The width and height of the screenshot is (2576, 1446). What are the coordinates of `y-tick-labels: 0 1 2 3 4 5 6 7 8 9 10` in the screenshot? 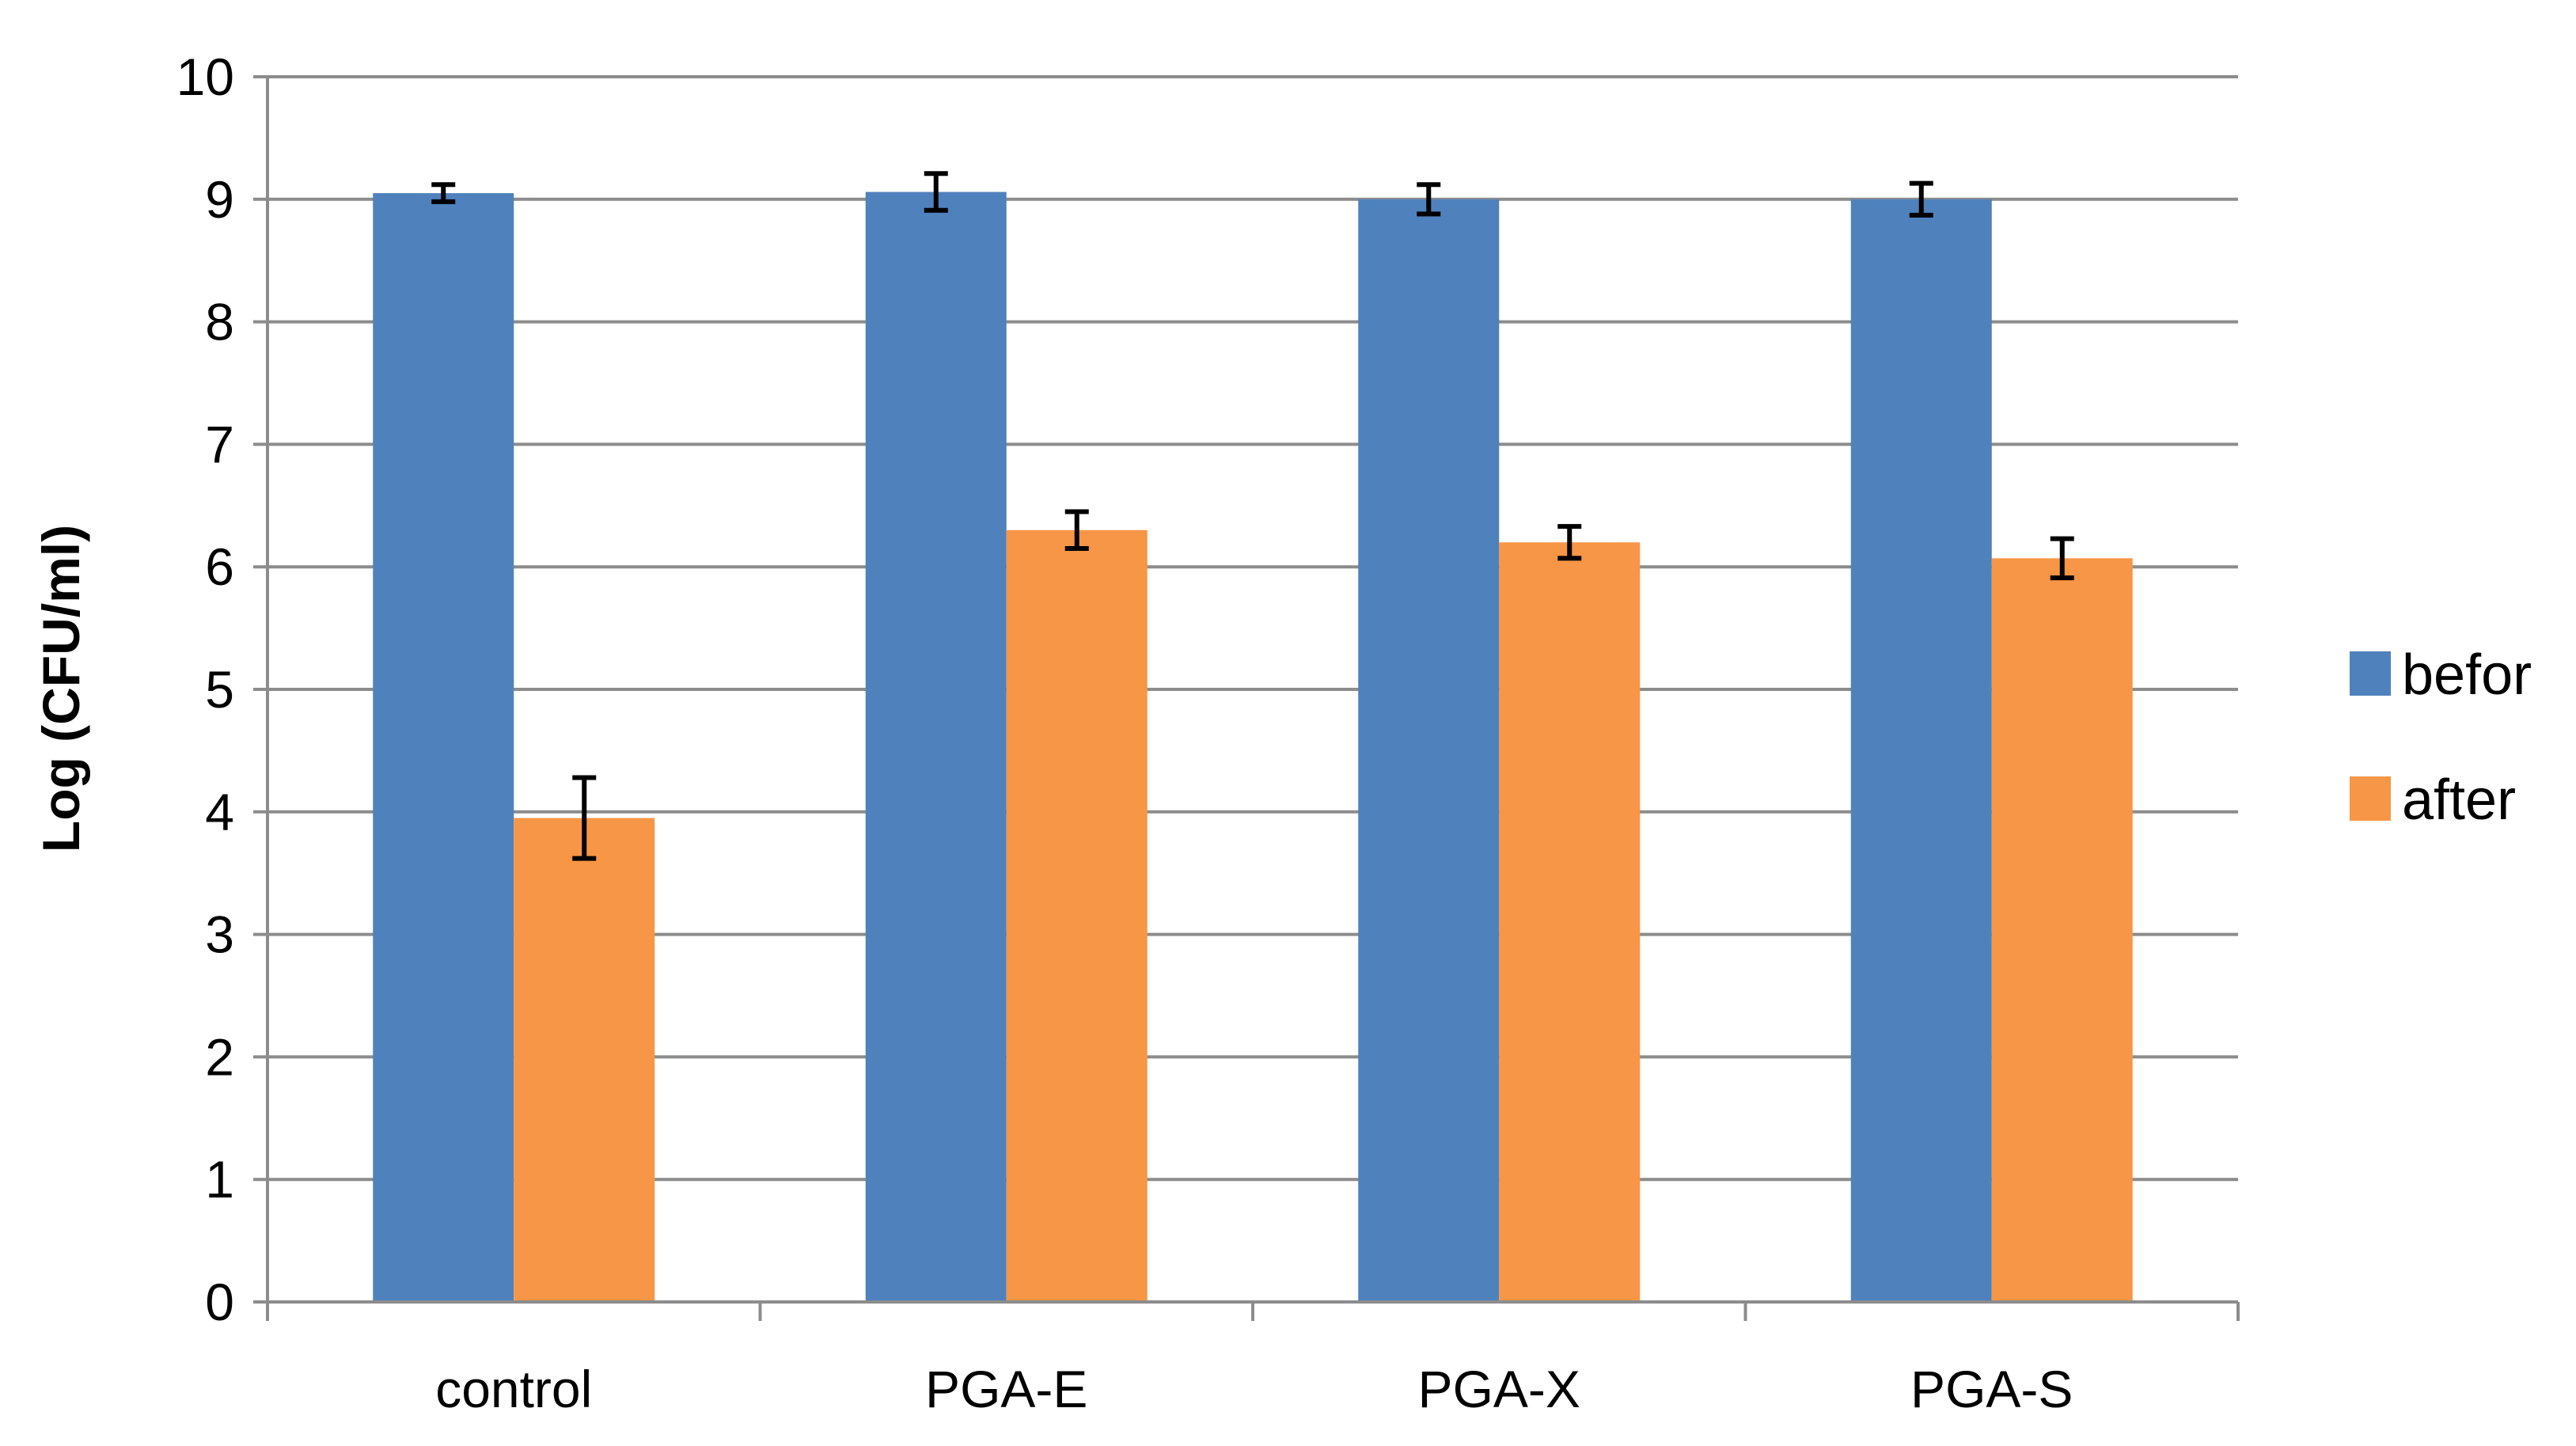 It's located at (205, 689).